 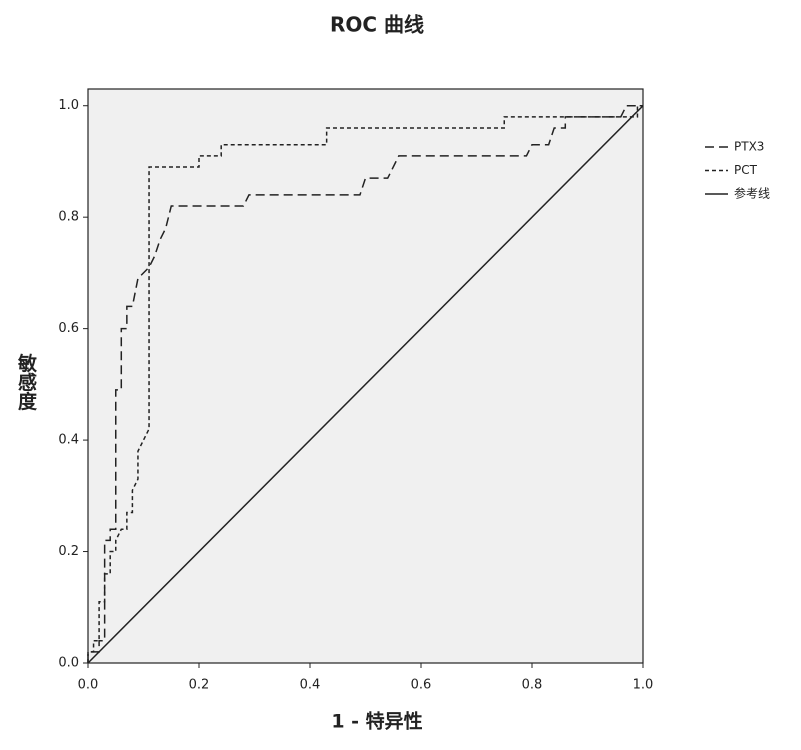 I want to click on x-tick-label: 0.4, so click(x=310, y=685).